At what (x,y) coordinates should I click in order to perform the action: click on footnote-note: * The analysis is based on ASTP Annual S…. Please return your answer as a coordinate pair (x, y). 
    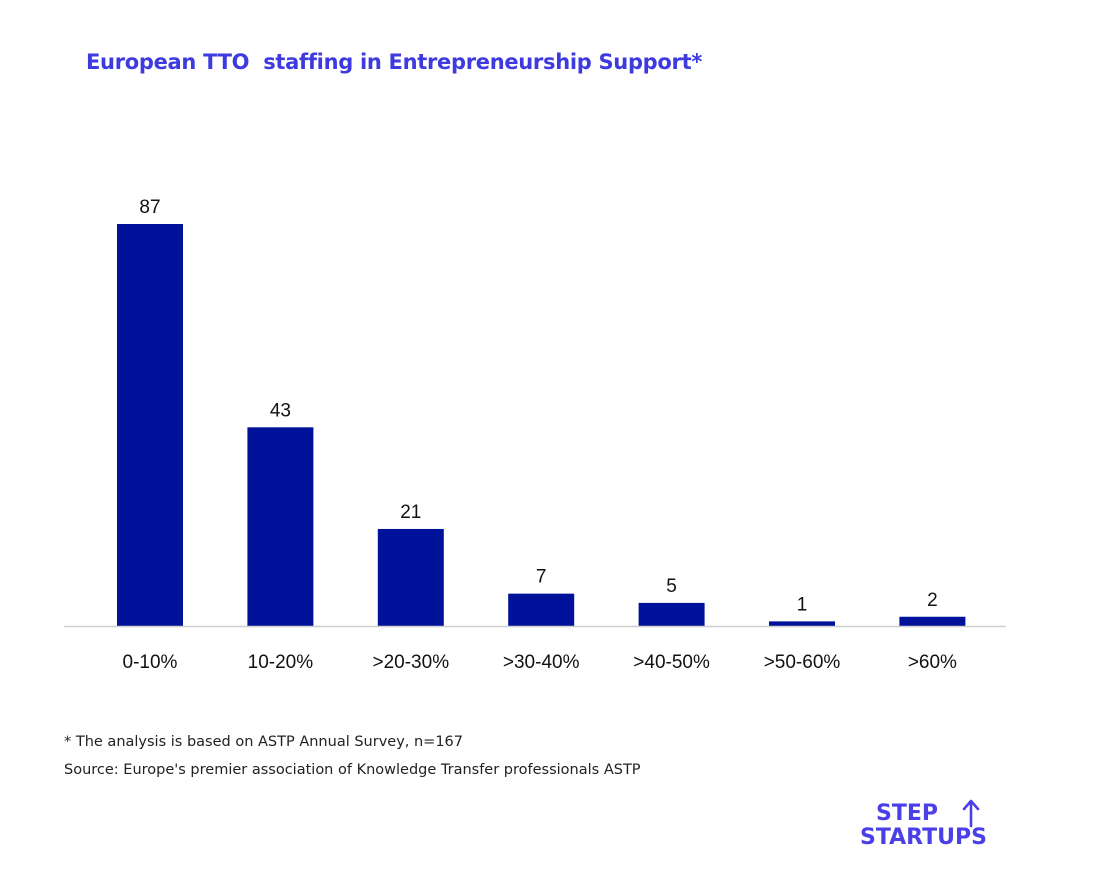
    Looking at the image, I should click on (264, 742).